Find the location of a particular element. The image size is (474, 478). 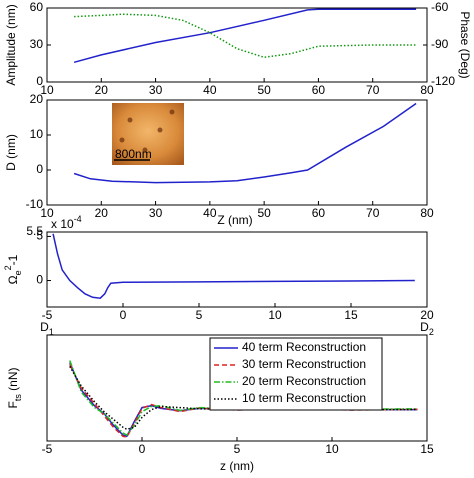

inset-label: 800nm is located at coordinates (133, 154).